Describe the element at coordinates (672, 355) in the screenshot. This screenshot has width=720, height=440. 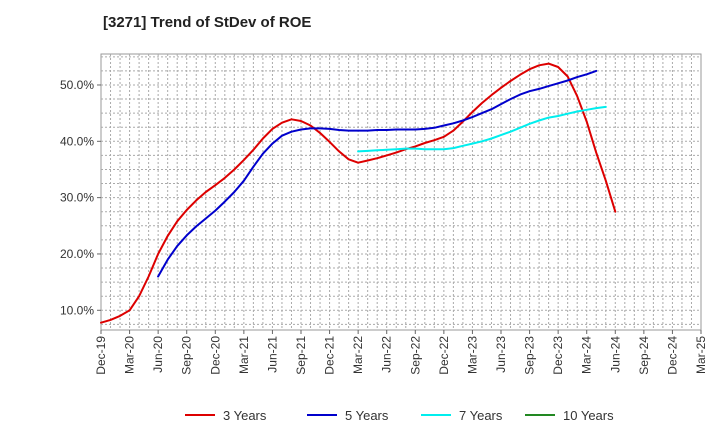
I see `x-tick-label: Dec-24` at that location.